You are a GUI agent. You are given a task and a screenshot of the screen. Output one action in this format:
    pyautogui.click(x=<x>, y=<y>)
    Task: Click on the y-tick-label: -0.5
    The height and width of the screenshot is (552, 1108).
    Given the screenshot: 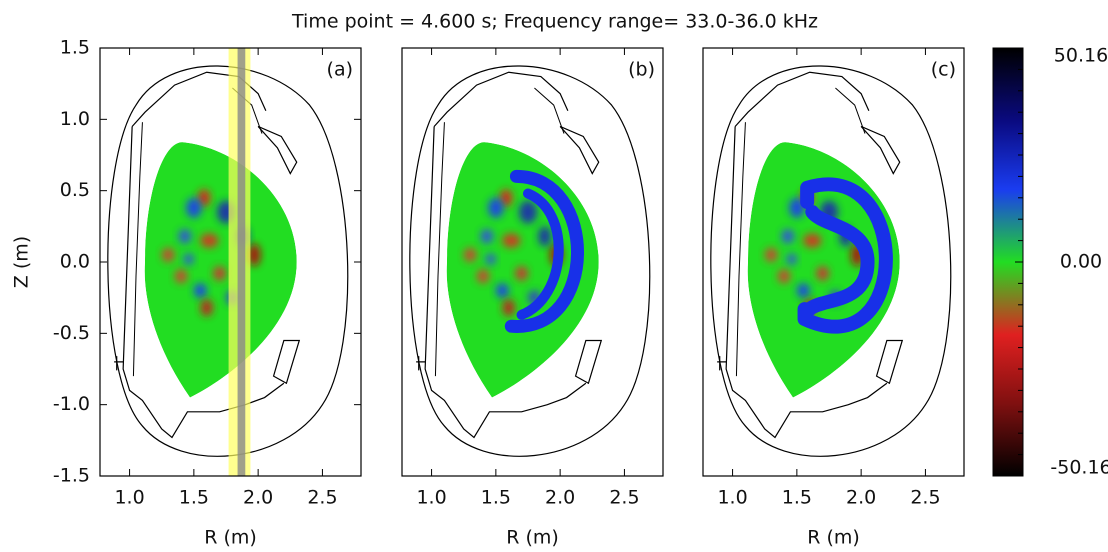 What is the action you would take?
    pyautogui.click(x=71, y=333)
    